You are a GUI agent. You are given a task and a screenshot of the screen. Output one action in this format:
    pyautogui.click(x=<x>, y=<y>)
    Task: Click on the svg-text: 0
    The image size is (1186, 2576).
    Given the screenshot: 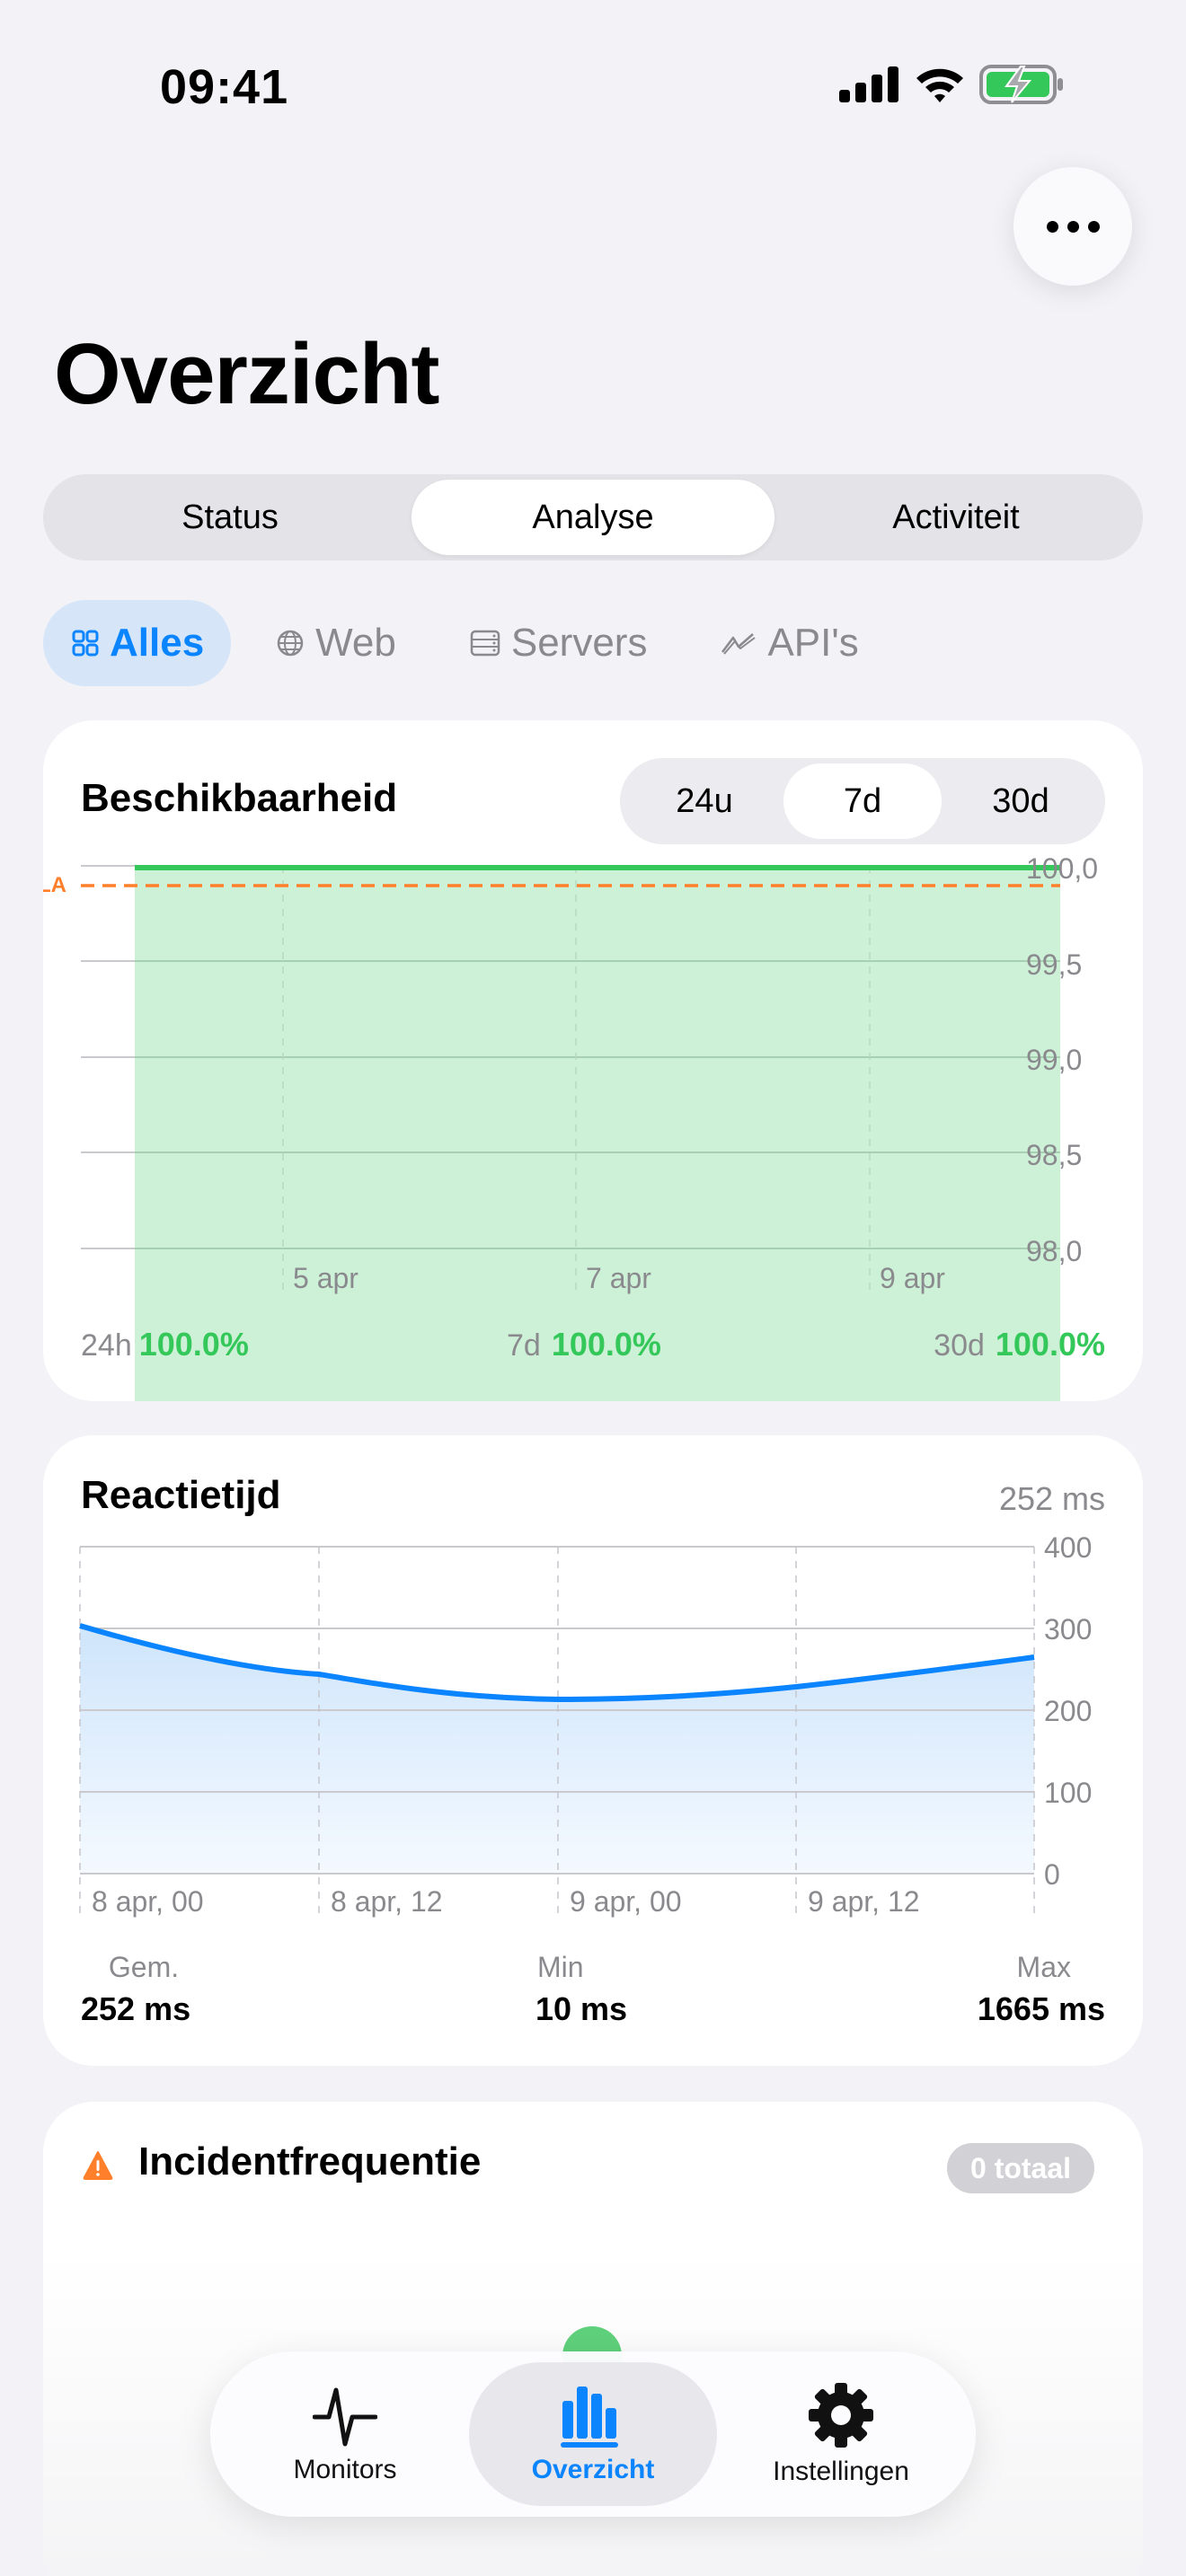 What is the action you would take?
    pyautogui.click(x=1052, y=1874)
    